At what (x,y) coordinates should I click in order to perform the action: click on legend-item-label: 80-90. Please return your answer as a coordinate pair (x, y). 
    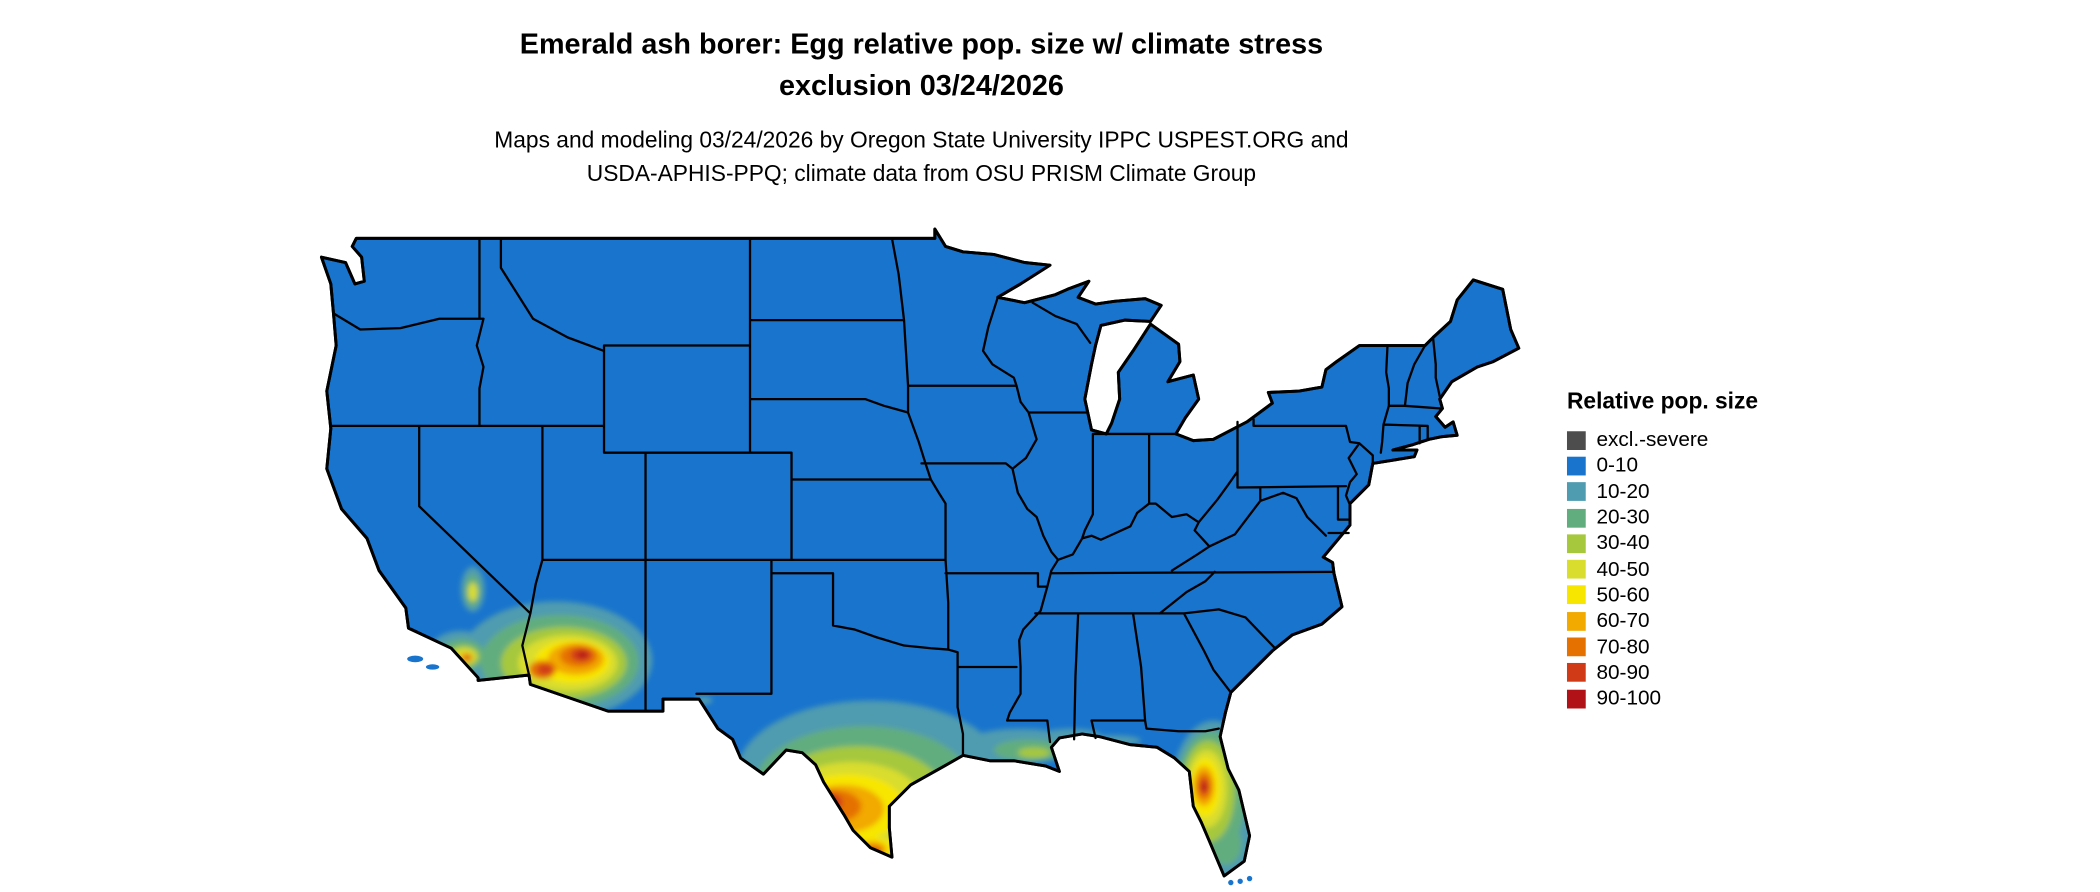
    Looking at the image, I should click on (1623, 673).